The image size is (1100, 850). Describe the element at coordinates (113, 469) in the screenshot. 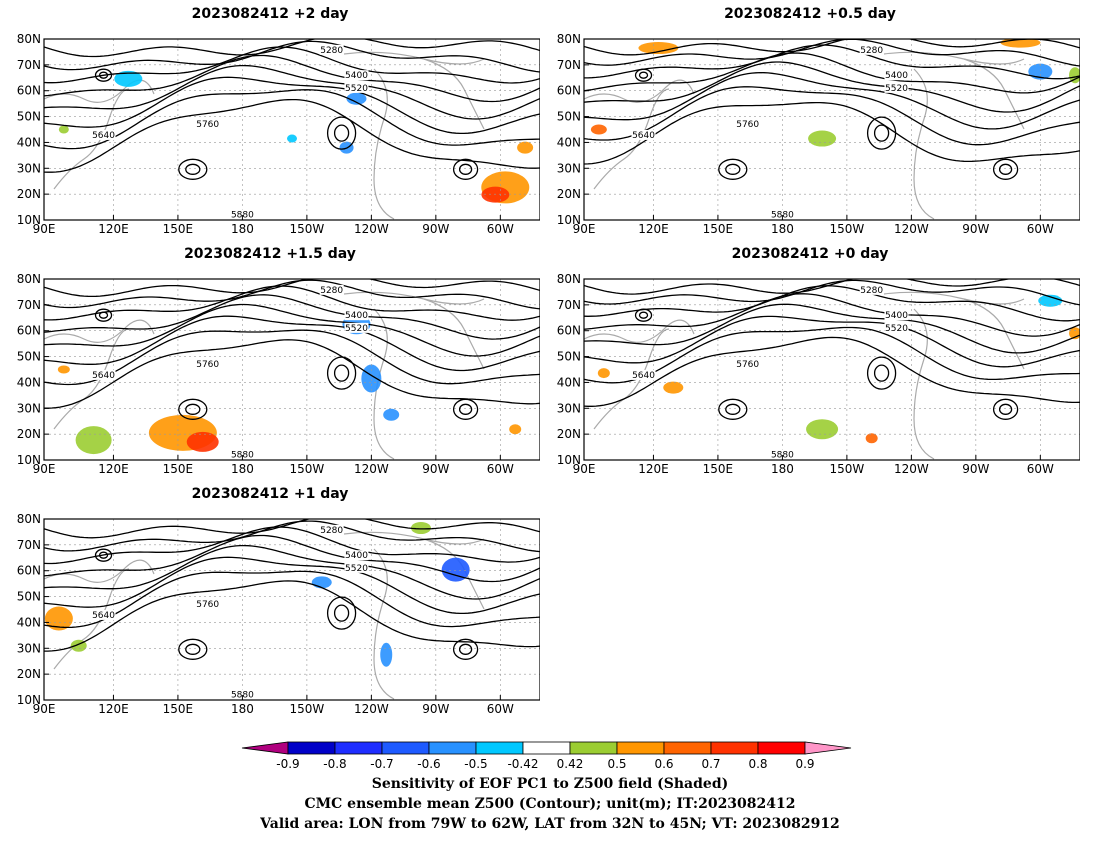

I see `lon-label: 120E` at that location.